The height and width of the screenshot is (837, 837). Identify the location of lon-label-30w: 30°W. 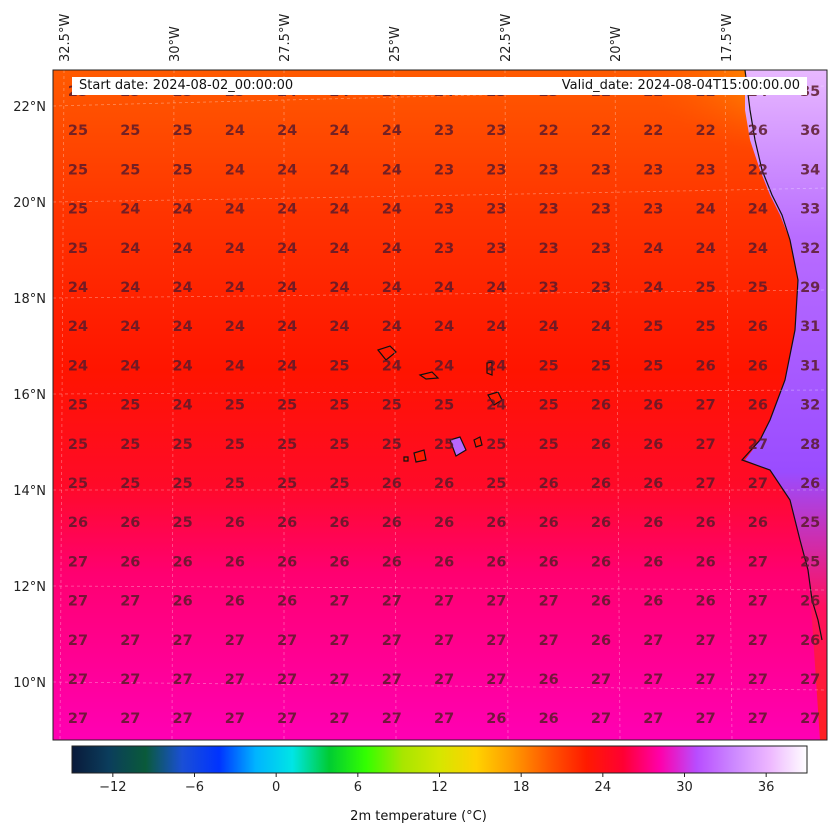
(175, 44).